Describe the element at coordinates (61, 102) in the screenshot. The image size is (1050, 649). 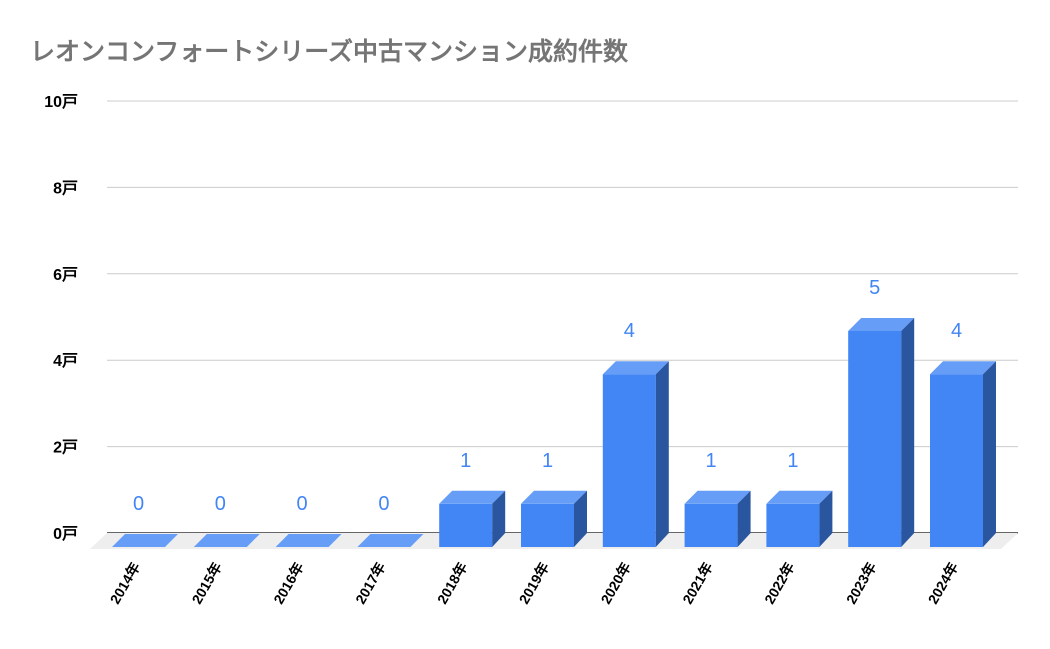
I see `y-tick-label: 10戸` at that location.